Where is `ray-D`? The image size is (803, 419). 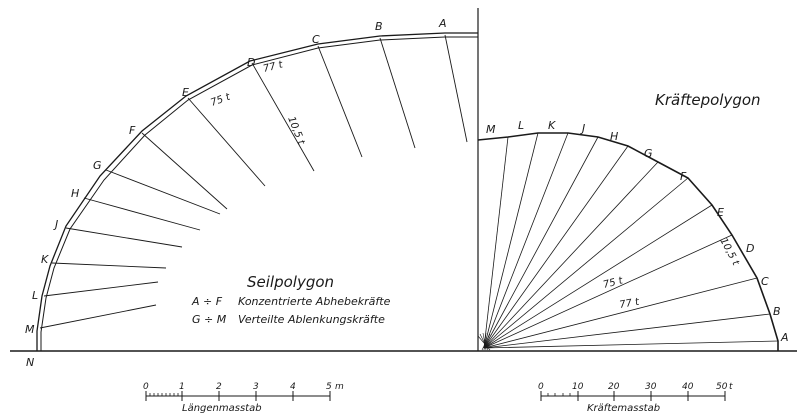 ray-D is located at coordinates (608, 291).